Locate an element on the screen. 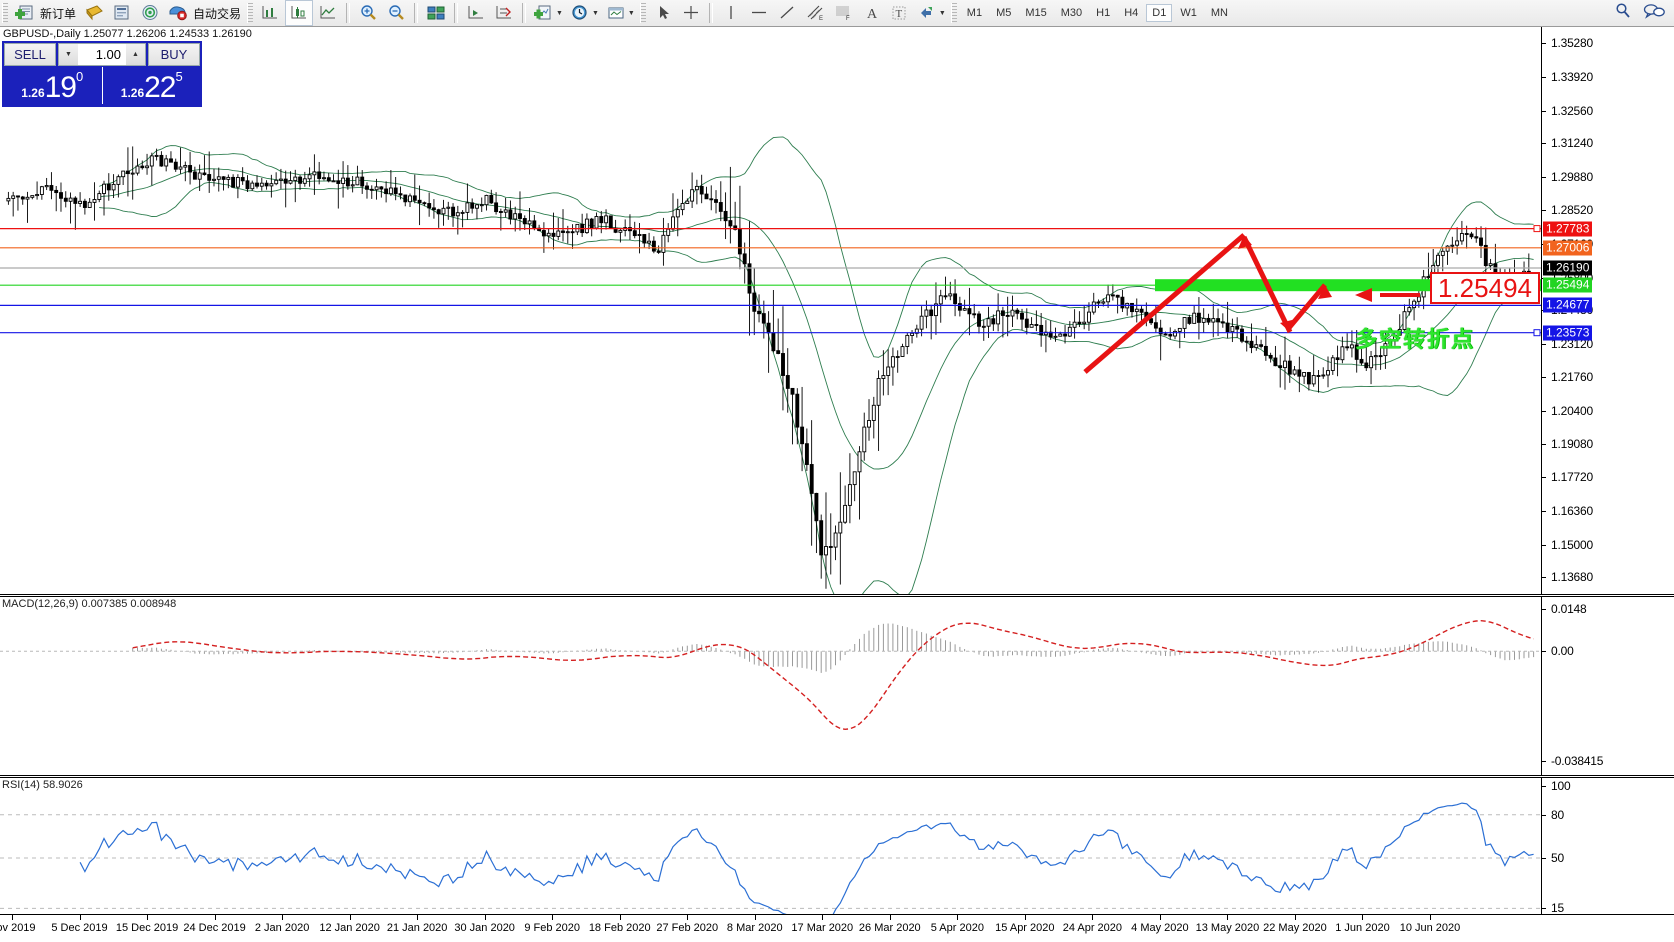  sell-price: 1.26 19 0 is located at coordinates (52, 85).